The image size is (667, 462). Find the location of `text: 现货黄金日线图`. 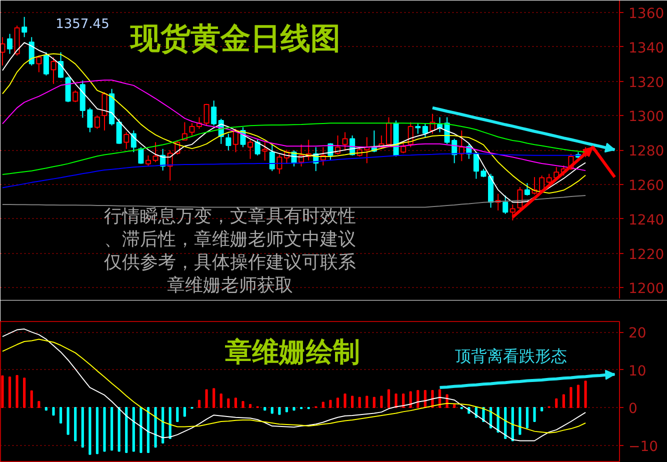

text: 现货黄金日线图 is located at coordinates (234, 38).